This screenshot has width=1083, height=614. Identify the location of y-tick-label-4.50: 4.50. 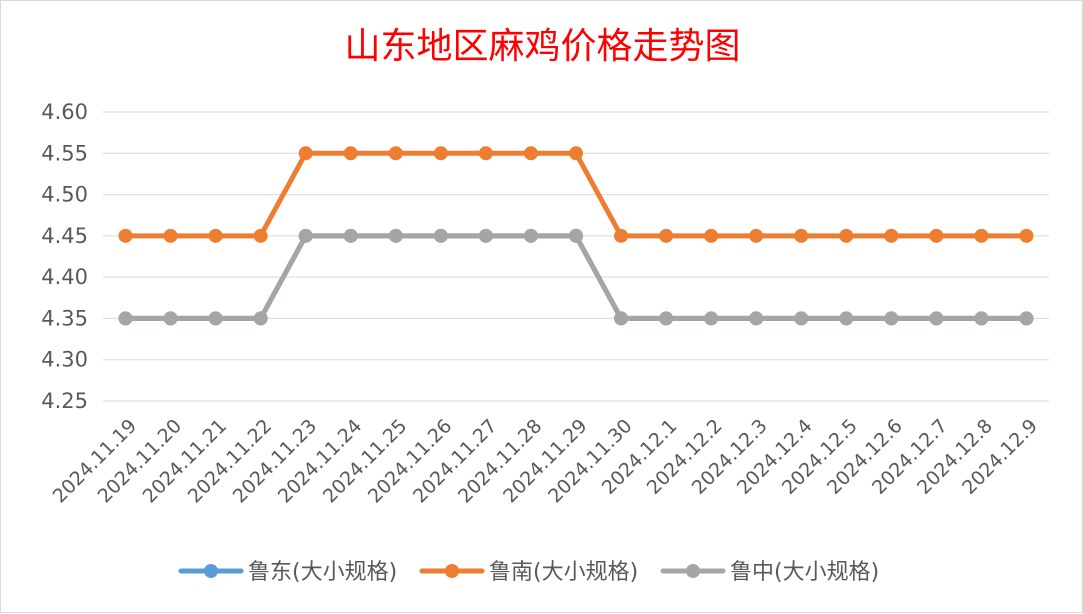
(64, 195).